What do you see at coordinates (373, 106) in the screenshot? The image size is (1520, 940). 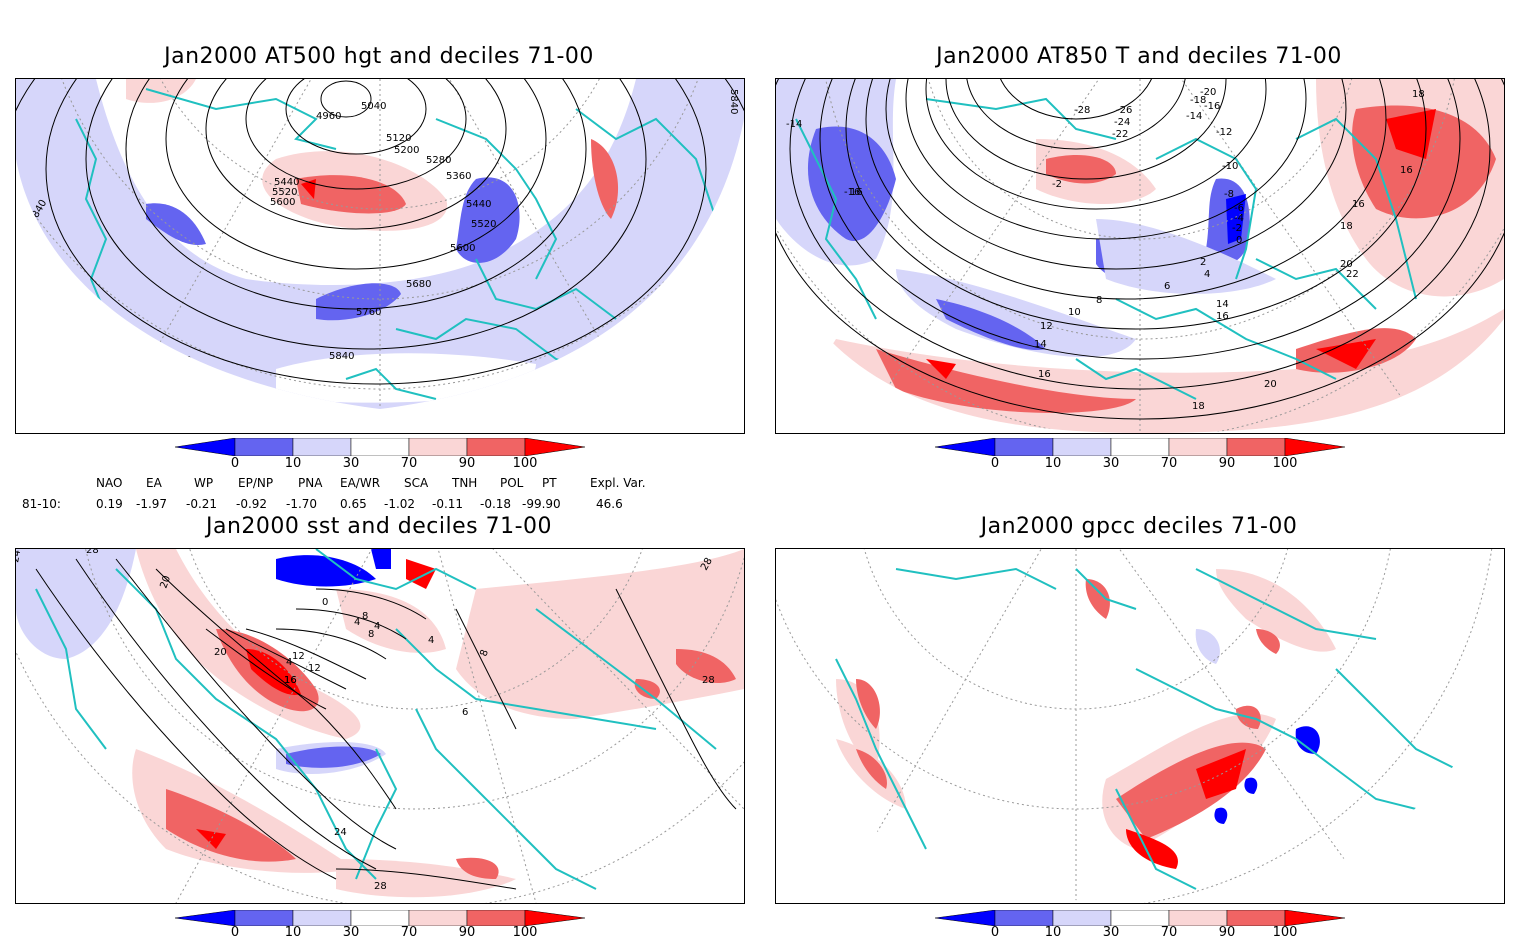 I see `contour-label: 5040` at bounding box center [373, 106].